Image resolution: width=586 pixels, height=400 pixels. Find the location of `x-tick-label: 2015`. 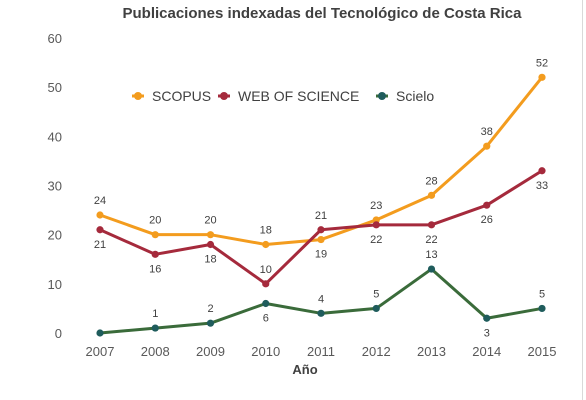

x-tick-label: 2015 is located at coordinates (542, 351).